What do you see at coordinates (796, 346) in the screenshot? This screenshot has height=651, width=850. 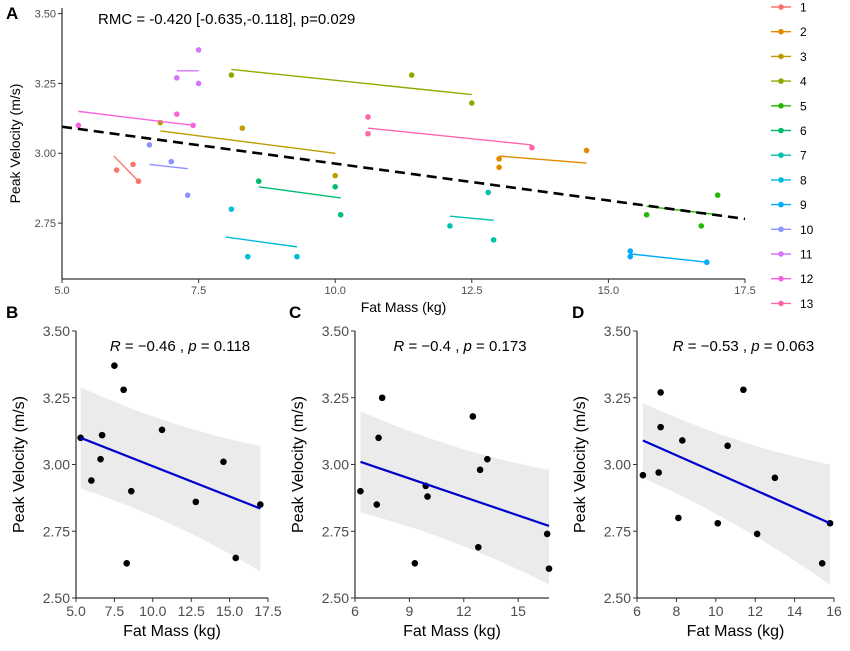 I see `annotation-p-value: 0.063` at bounding box center [796, 346].